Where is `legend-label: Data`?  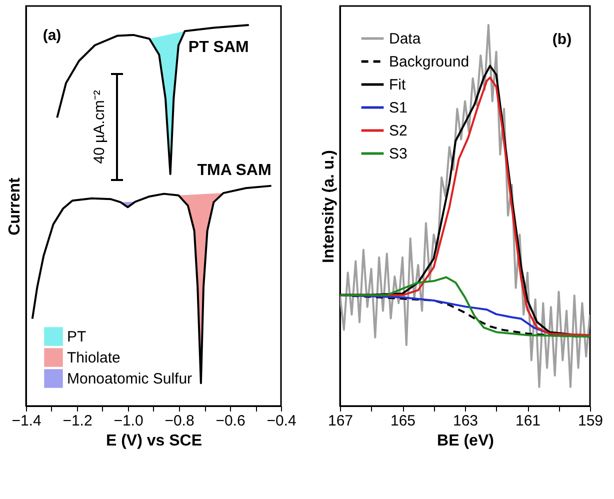 legend-label: Data is located at coordinates (405, 39).